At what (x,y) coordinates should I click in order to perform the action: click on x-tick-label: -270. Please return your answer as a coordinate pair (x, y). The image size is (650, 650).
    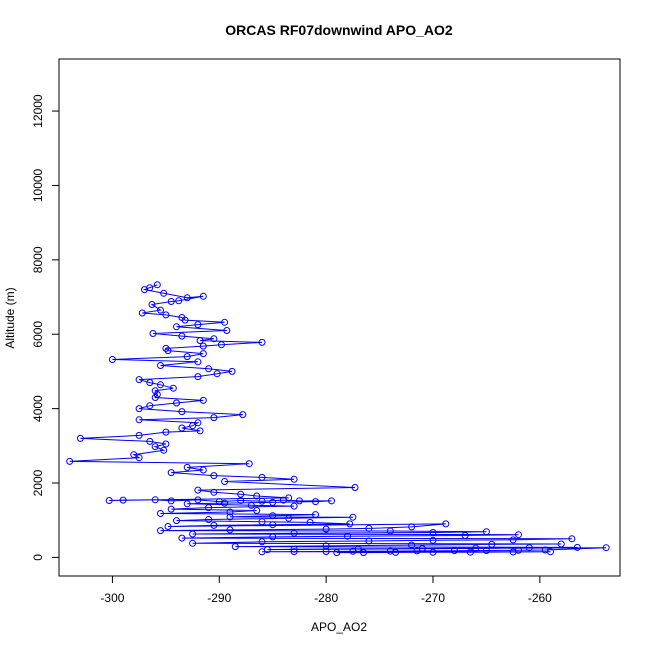
    Looking at the image, I should click on (433, 598).